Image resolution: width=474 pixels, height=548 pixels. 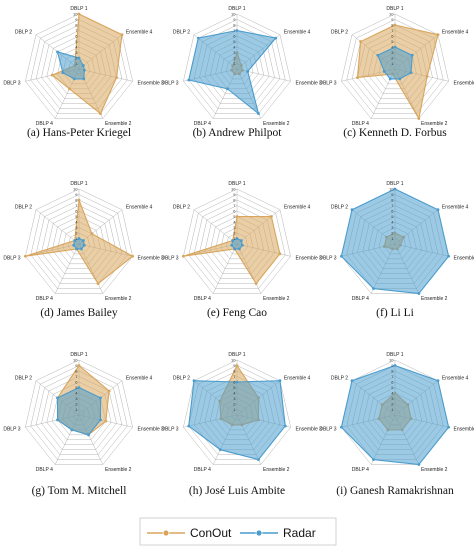 I want to click on legend: ConOut Radar, so click(x=238, y=531).